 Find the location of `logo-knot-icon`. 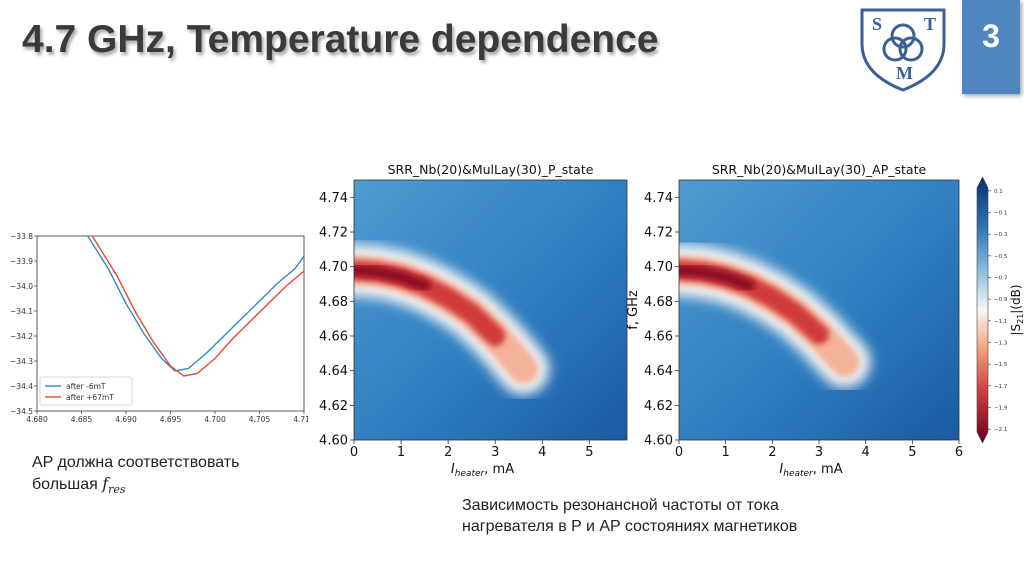

logo-knot-icon is located at coordinates (903, 42).